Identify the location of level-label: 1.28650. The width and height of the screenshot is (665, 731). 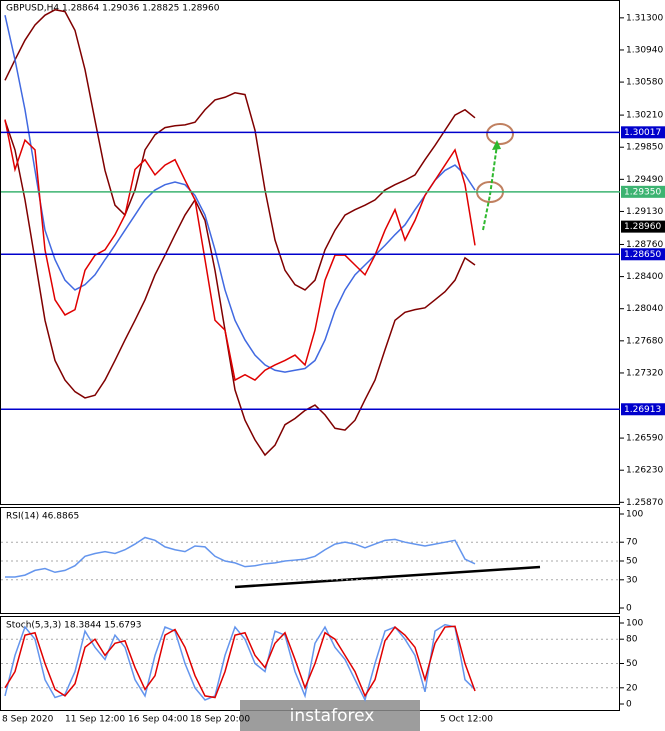
(642, 255).